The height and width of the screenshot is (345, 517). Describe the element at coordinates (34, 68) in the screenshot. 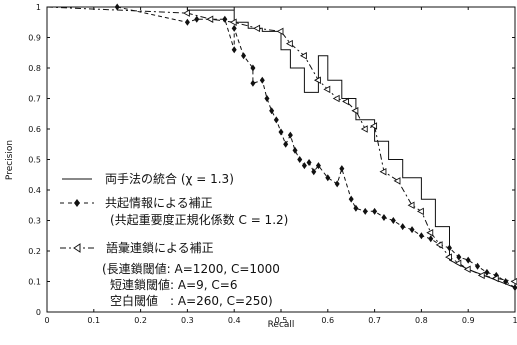

I see `y-tick-label: 0.8` at that location.